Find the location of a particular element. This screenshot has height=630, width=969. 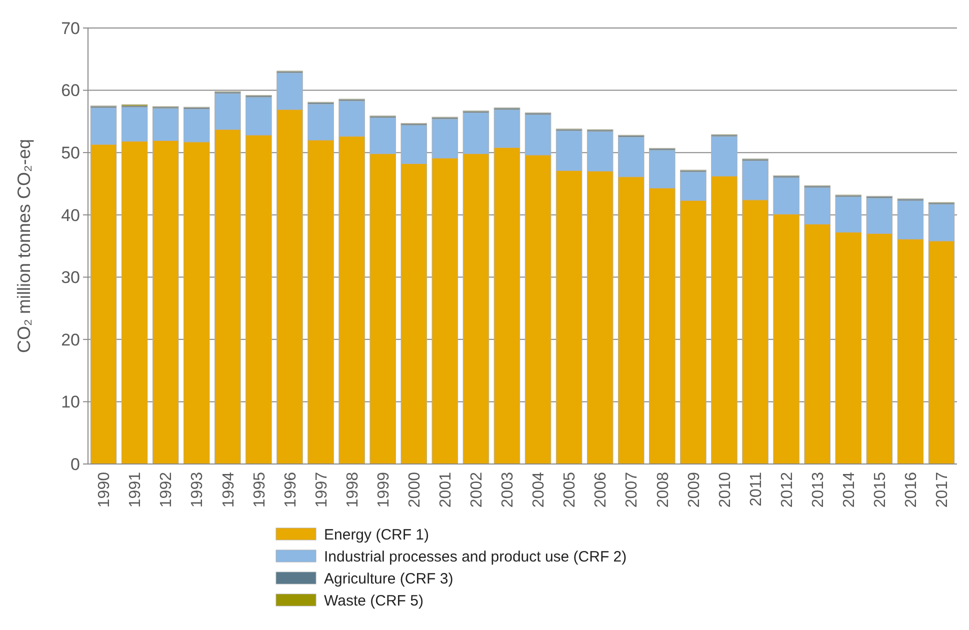

x-tick-label: 2006 is located at coordinates (601, 490).